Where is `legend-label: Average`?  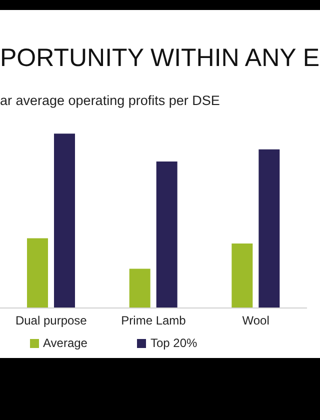 legend-label: Average is located at coordinates (65, 343).